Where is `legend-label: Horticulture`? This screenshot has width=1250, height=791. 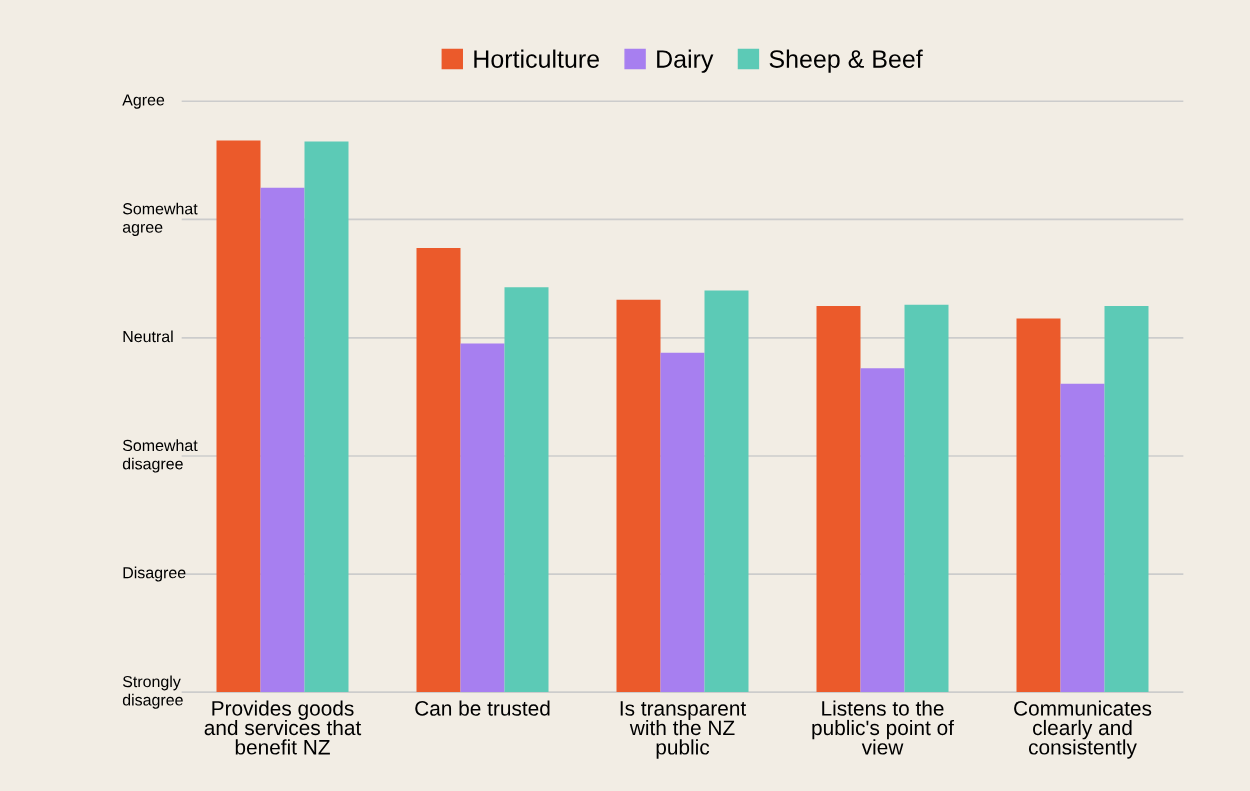 legend-label: Horticulture is located at coordinates (536, 58).